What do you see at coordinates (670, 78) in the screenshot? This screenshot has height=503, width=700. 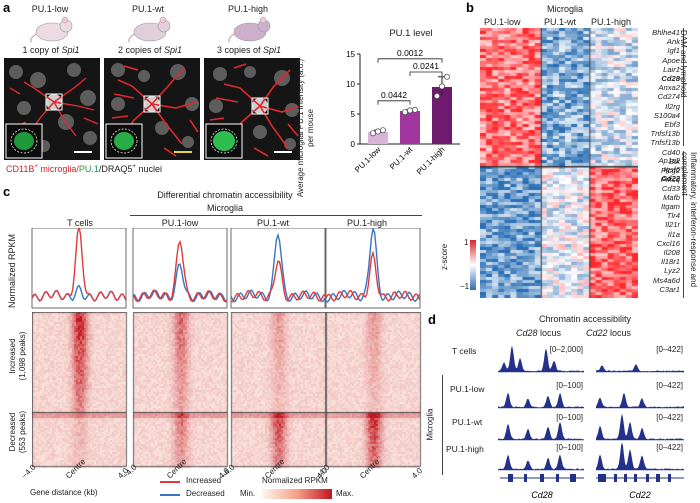 I see `gene-label: Cd28` at bounding box center [670, 78].